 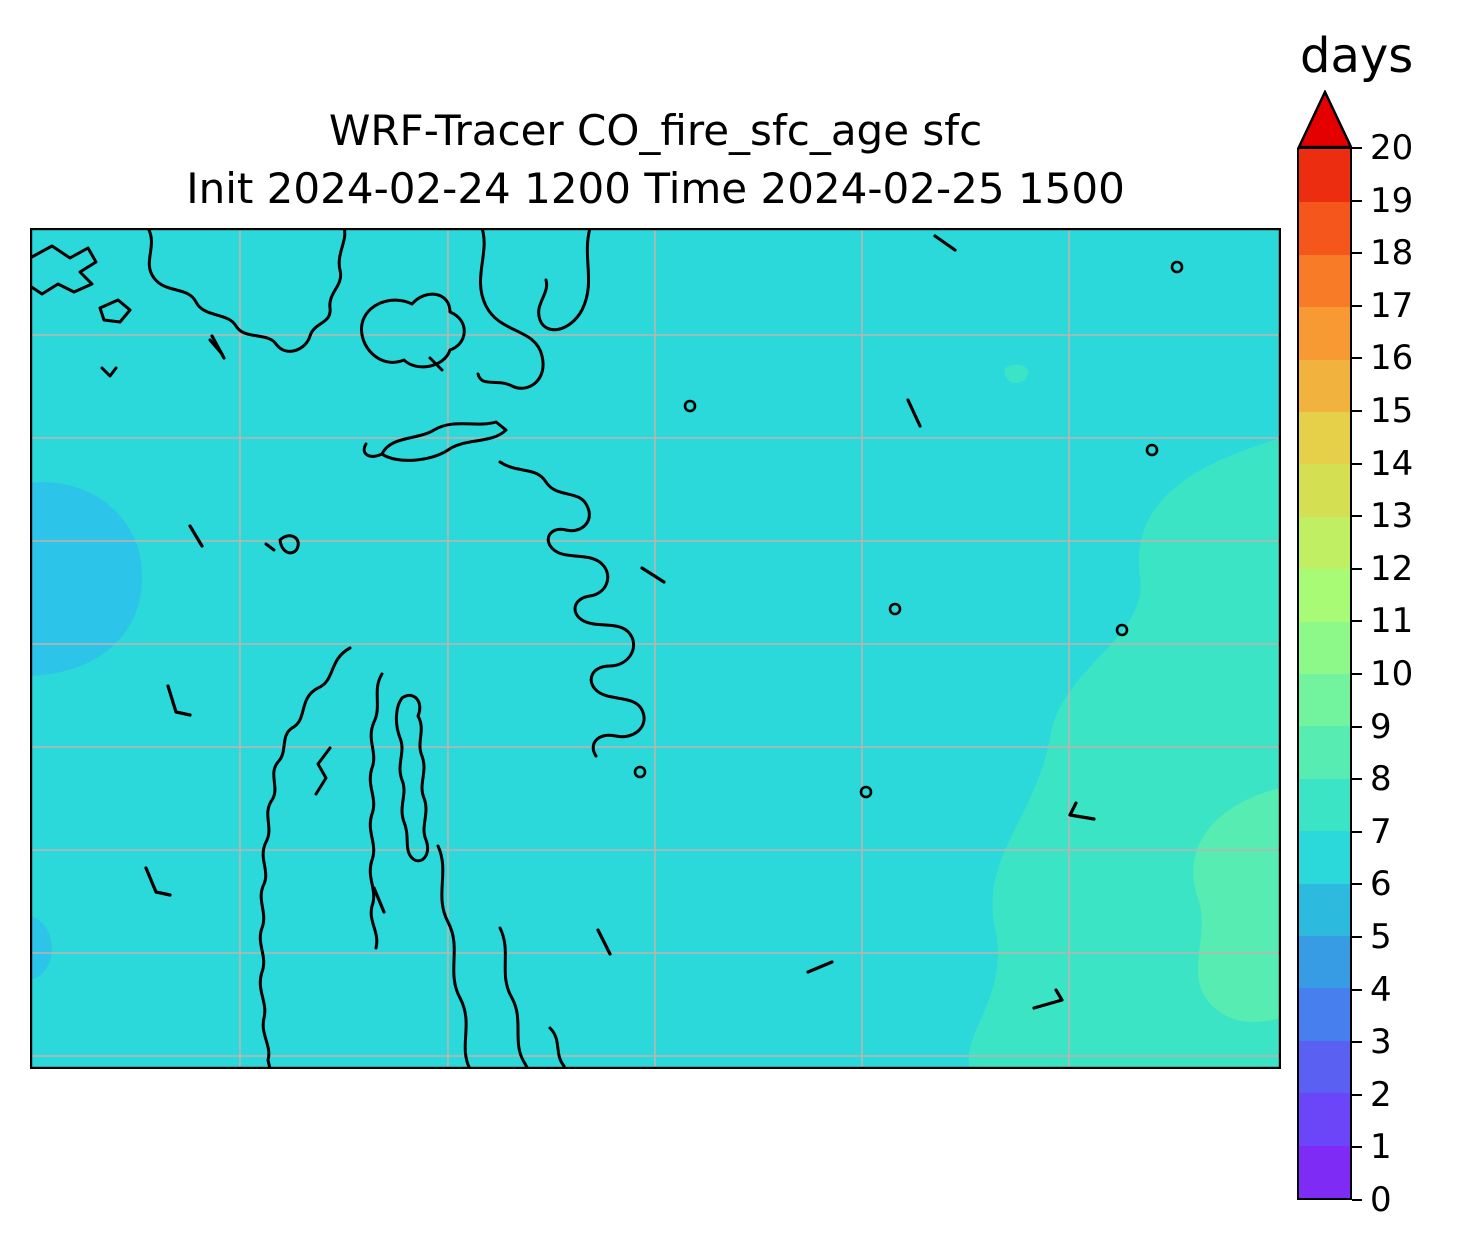 I want to click on colorbar-tick-label: 0, so click(x=1381, y=1200).